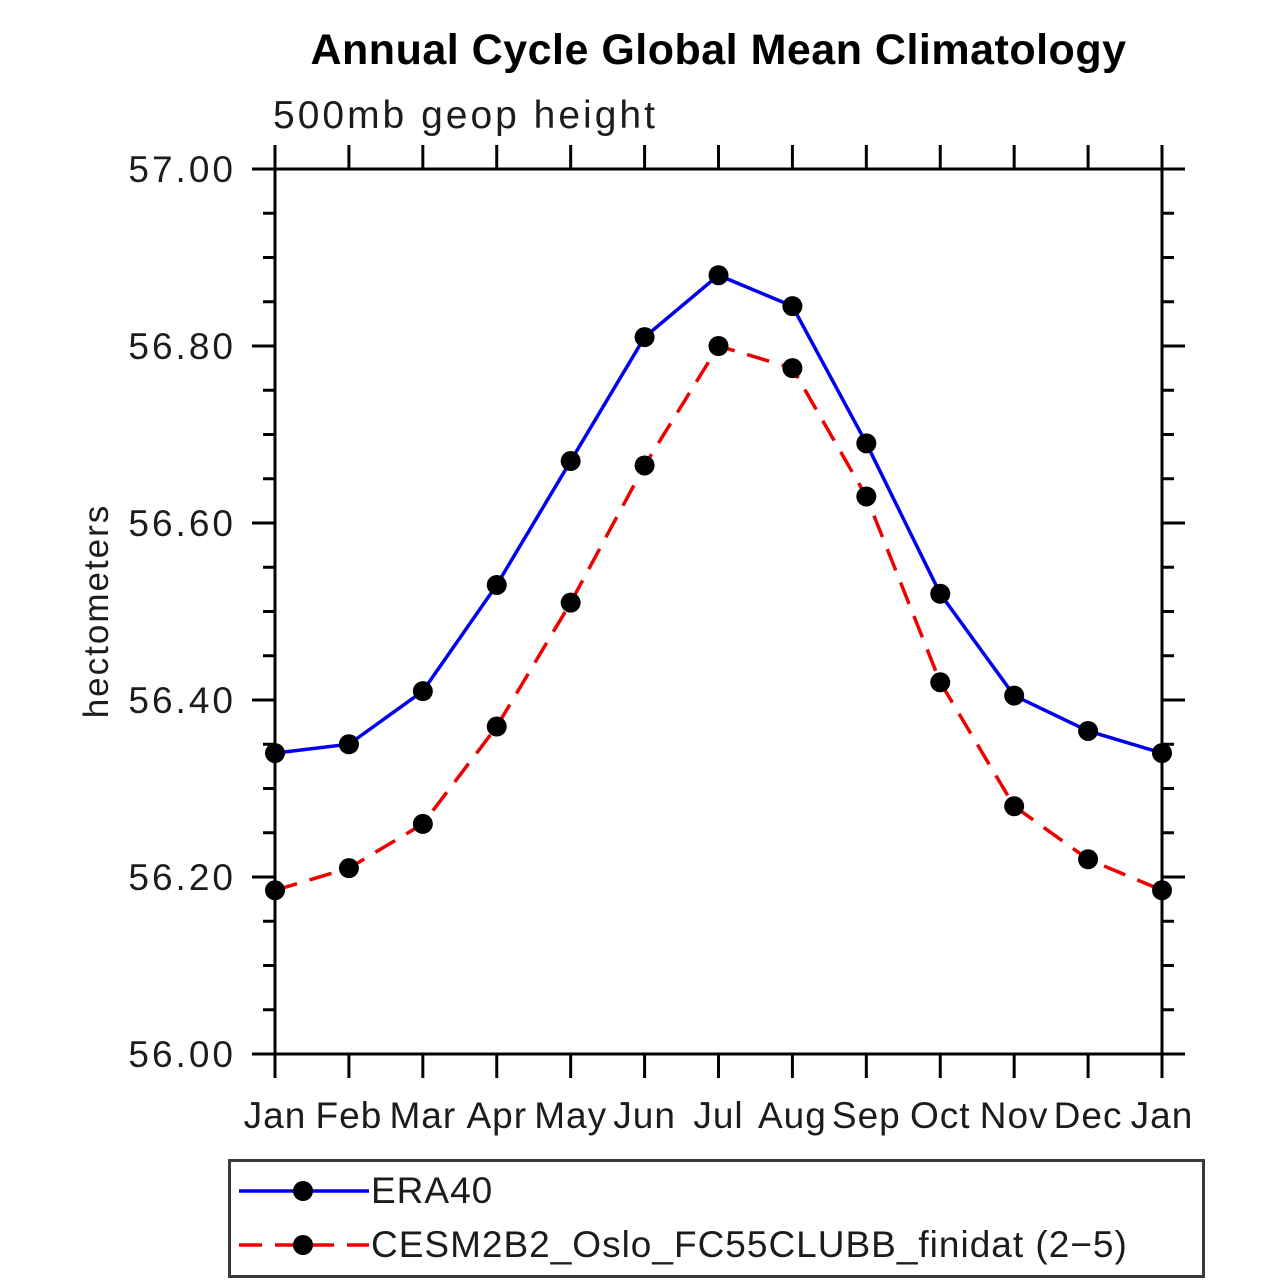 The width and height of the screenshot is (1285, 1283). Describe the element at coordinates (792, 1115) in the screenshot. I see `x-tick-label: Aug` at that location.